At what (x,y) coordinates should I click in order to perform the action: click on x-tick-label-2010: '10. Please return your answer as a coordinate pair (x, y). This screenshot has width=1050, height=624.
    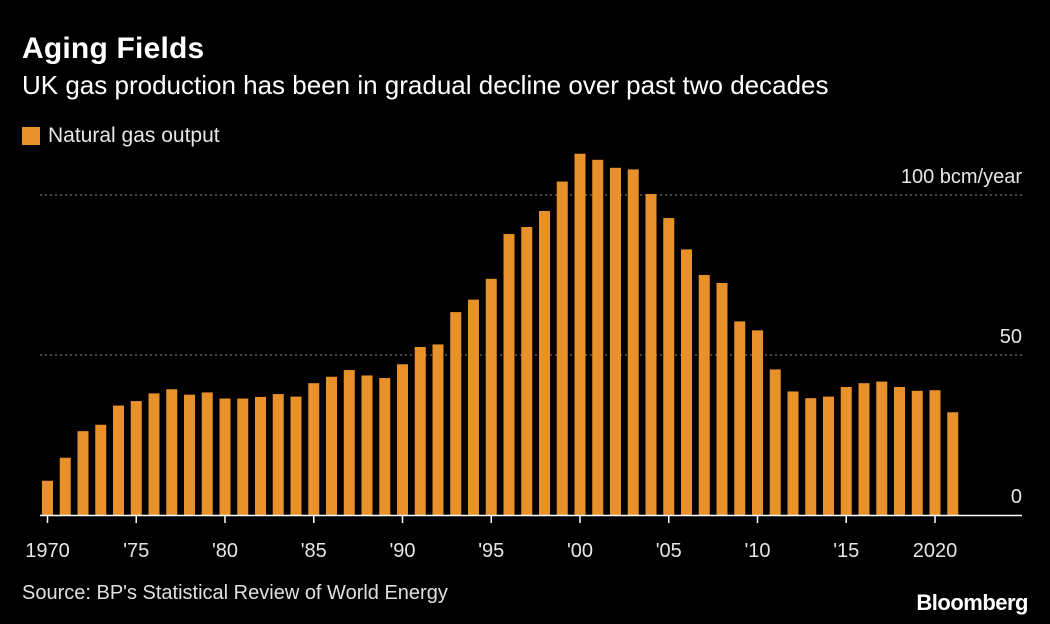
    Looking at the image, I should click on (757, 551).